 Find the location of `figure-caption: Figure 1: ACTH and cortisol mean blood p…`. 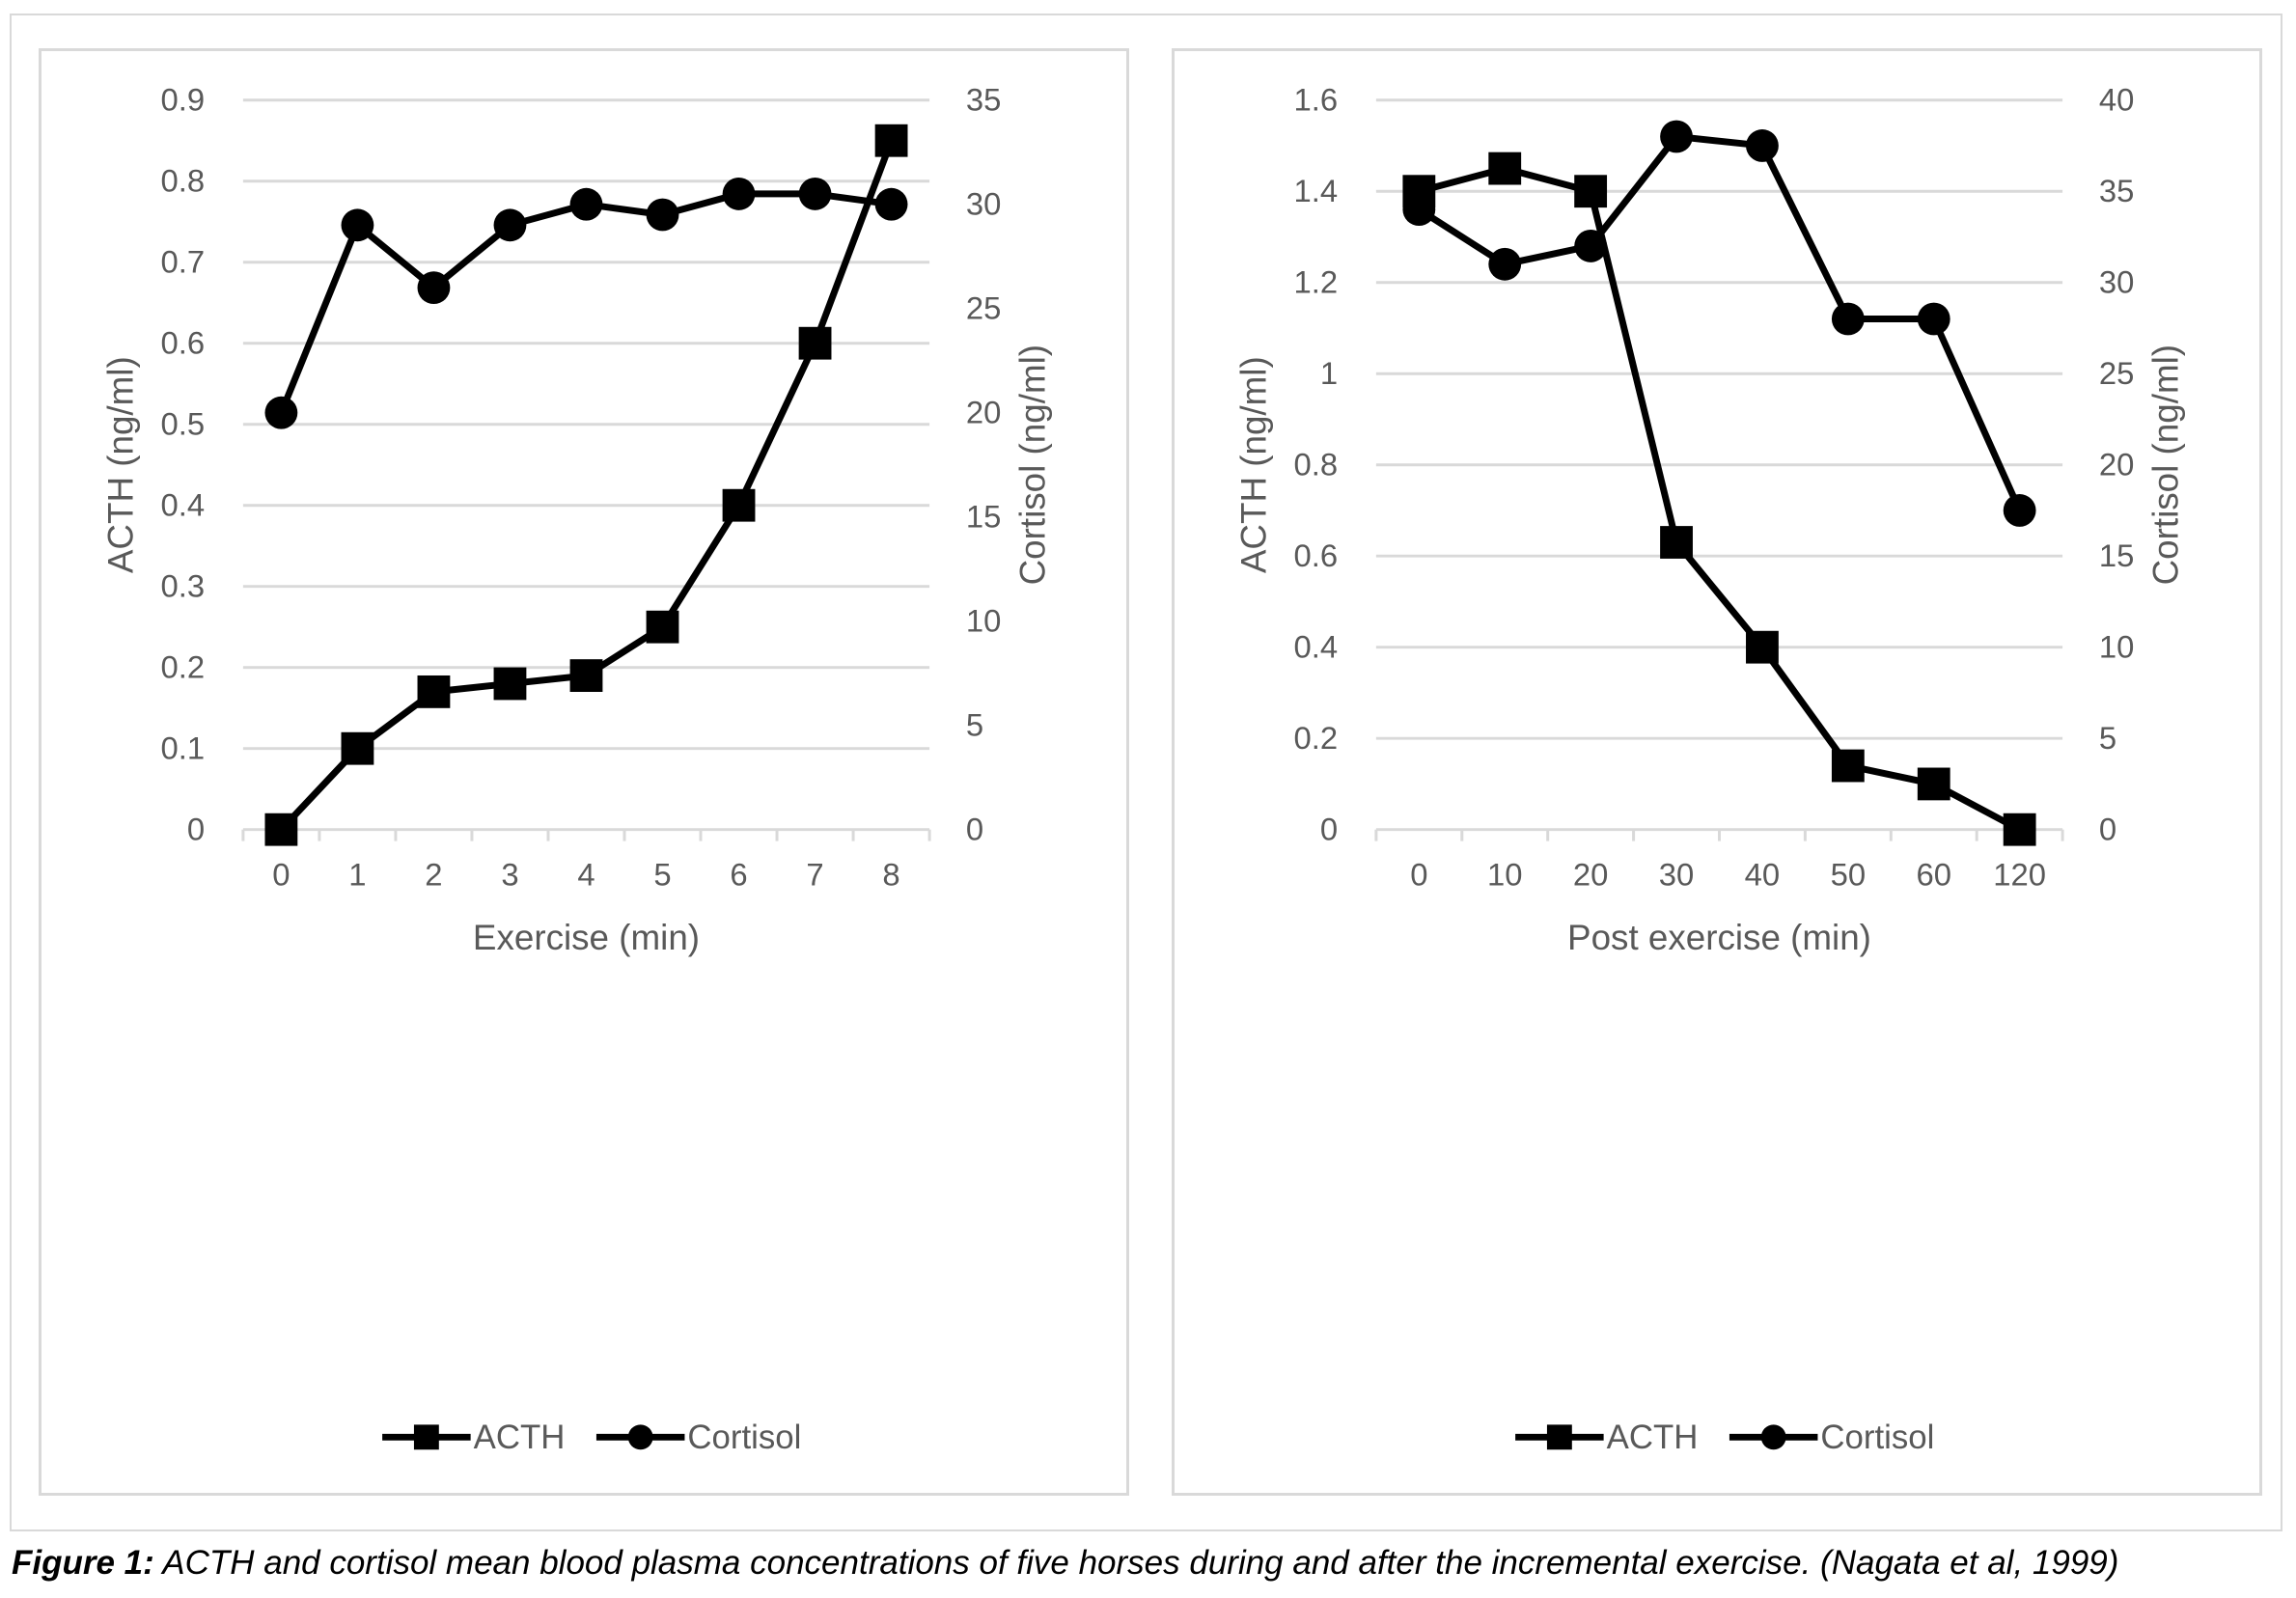

figure-caption: Figure 1: ACTH and cortisol mean blood p… is located at coordinates (1065, 1563).